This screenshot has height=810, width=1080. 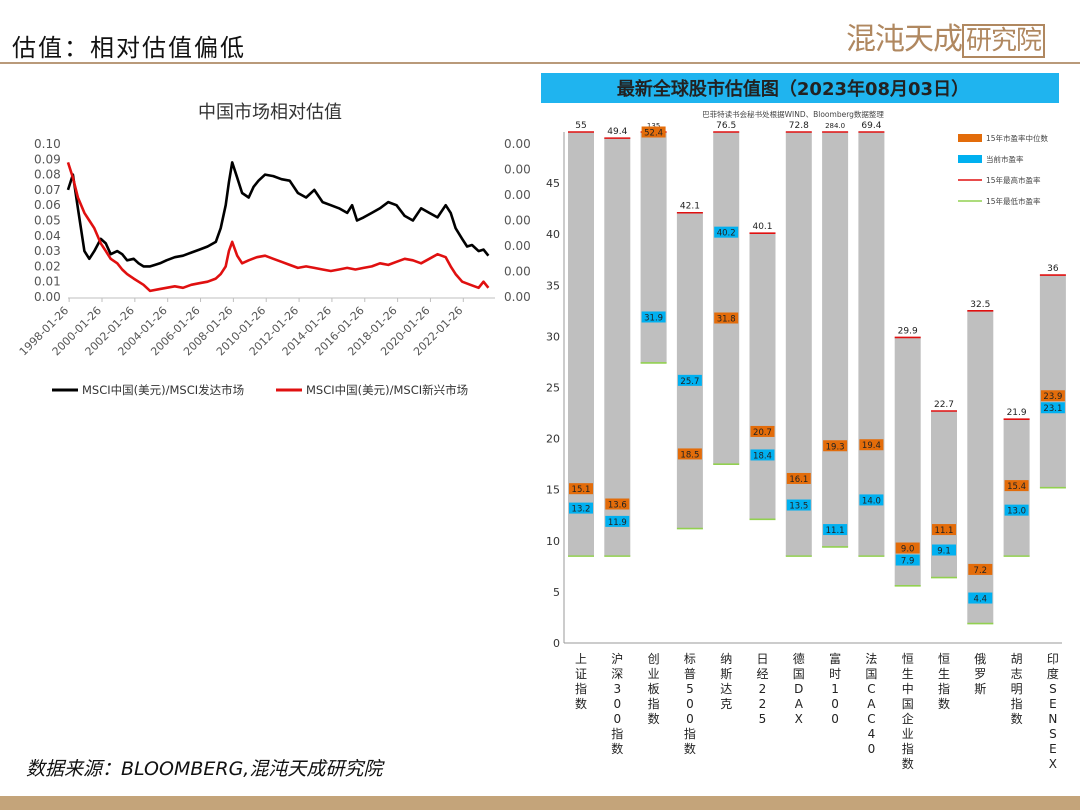 What do you see at coordinates (653, 318) in the screenshot?
I see `current-value-label: 31.9` at bounding box center [653, 318].